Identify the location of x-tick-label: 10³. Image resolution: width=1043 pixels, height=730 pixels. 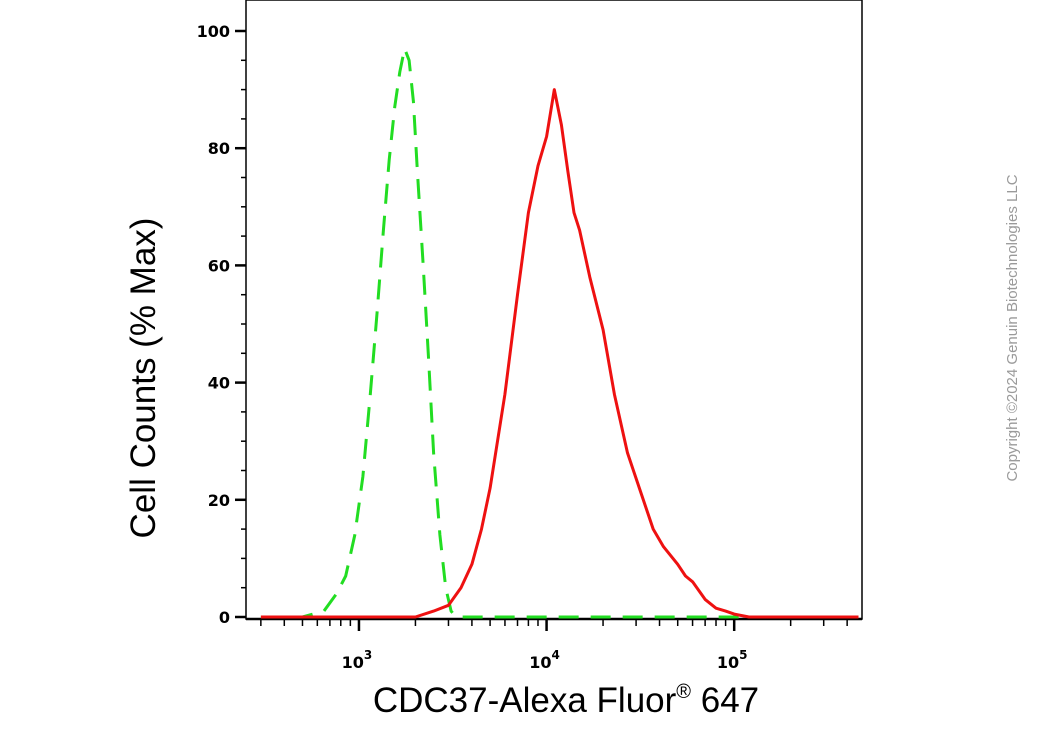
(357, 660).